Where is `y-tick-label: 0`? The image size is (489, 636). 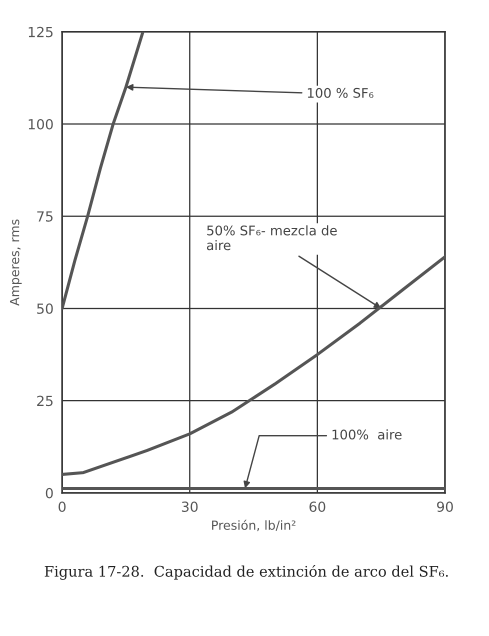
y-tick-label: 0 is located at coordinates (49, 493).